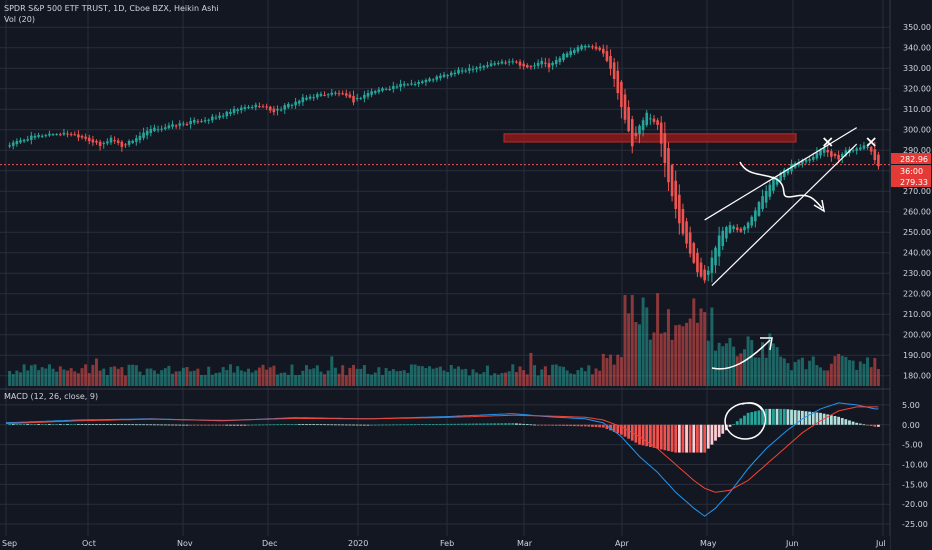  What do you see at coordinates (269, 543) in the screenshot?
I see `time-tick-label: Dec` at bounding box center [269, 543].